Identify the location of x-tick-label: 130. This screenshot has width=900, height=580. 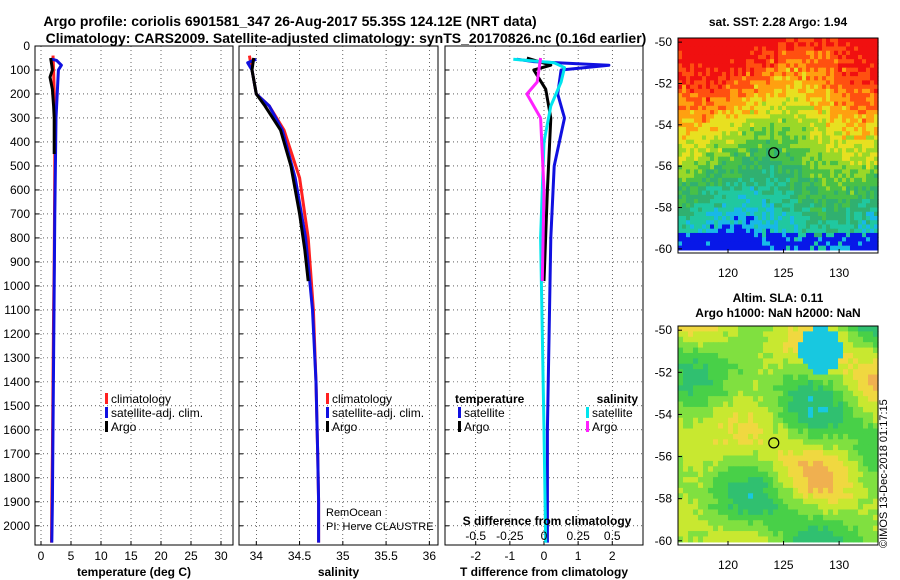
(839, 565).